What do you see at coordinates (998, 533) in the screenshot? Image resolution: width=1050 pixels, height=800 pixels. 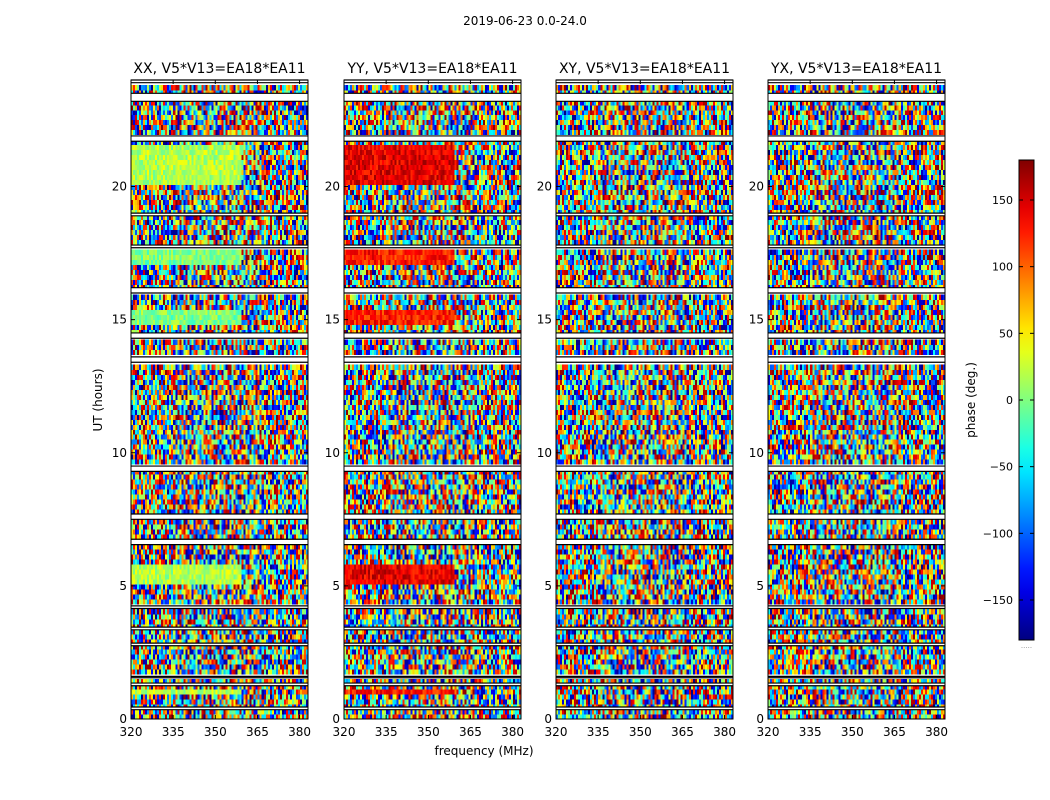 I see `colorbar-tick-label: −100` at bounding box center [998, 533].